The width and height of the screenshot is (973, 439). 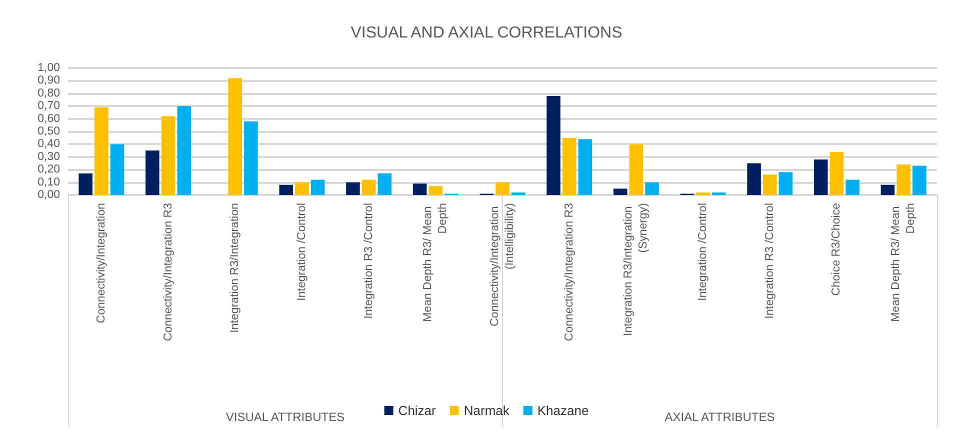 What do you see at coordinates (49, 195) in the screenshot?
I see `y-tick-label: 0,00` at bounding box center [49, 195].